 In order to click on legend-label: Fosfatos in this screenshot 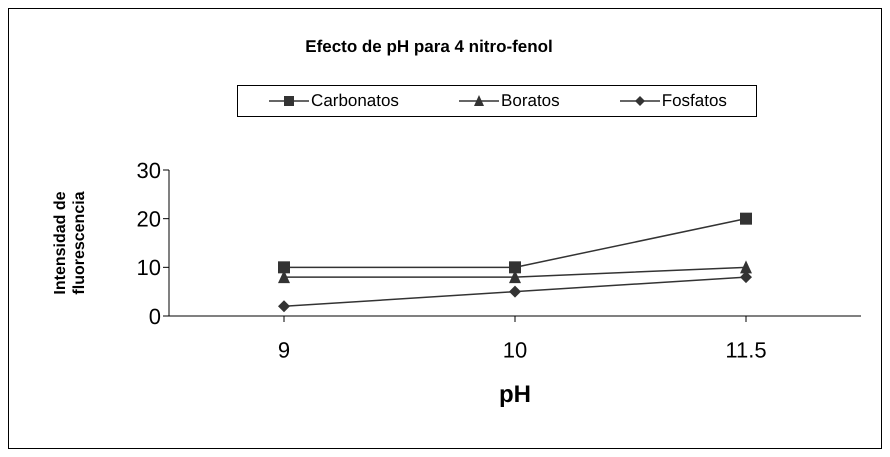, I will do `click(694, 101)`.